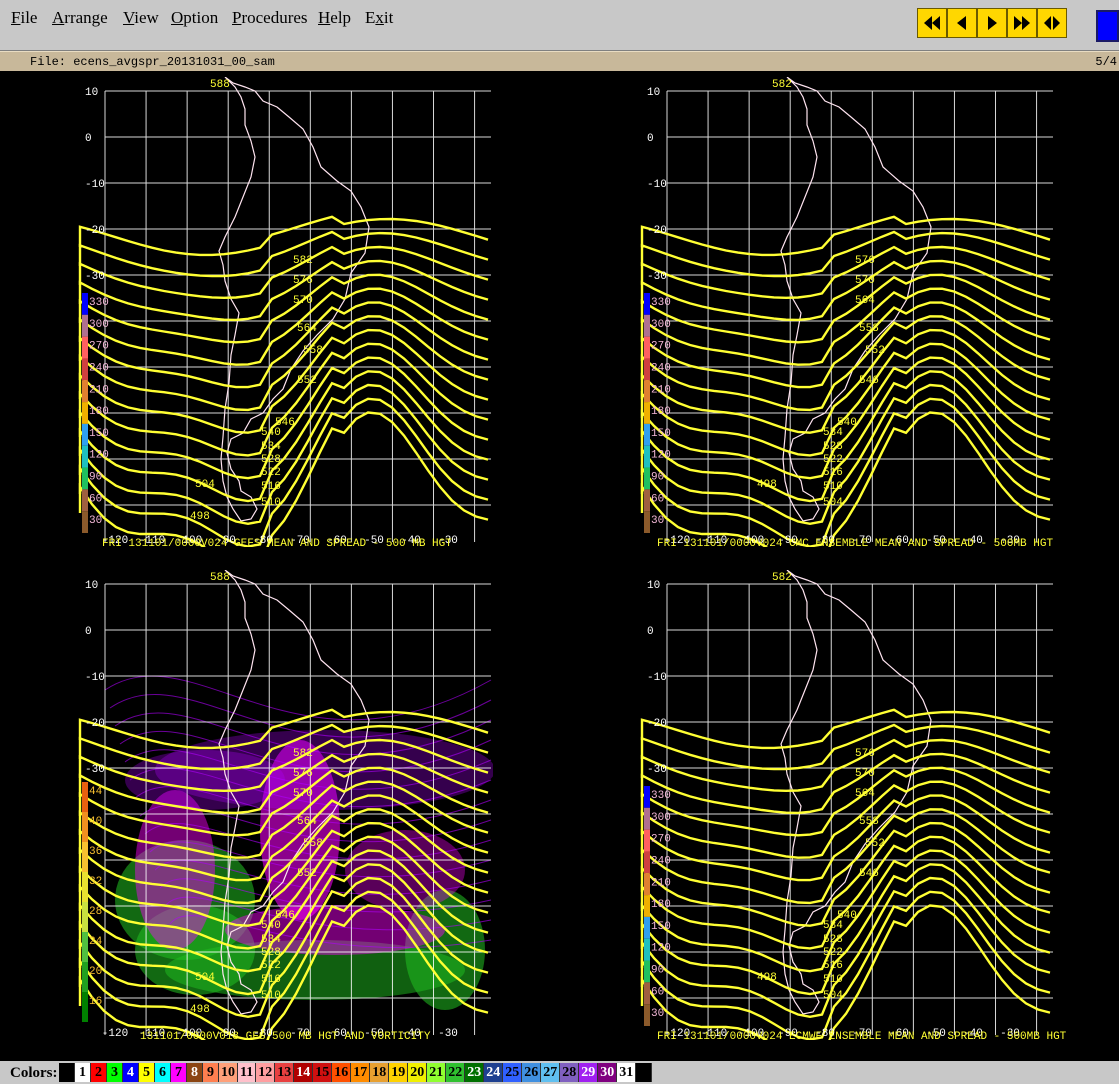 This screenshot has width=1119, height=1084. I want to click on scale-label: 330, so click(99, 303).